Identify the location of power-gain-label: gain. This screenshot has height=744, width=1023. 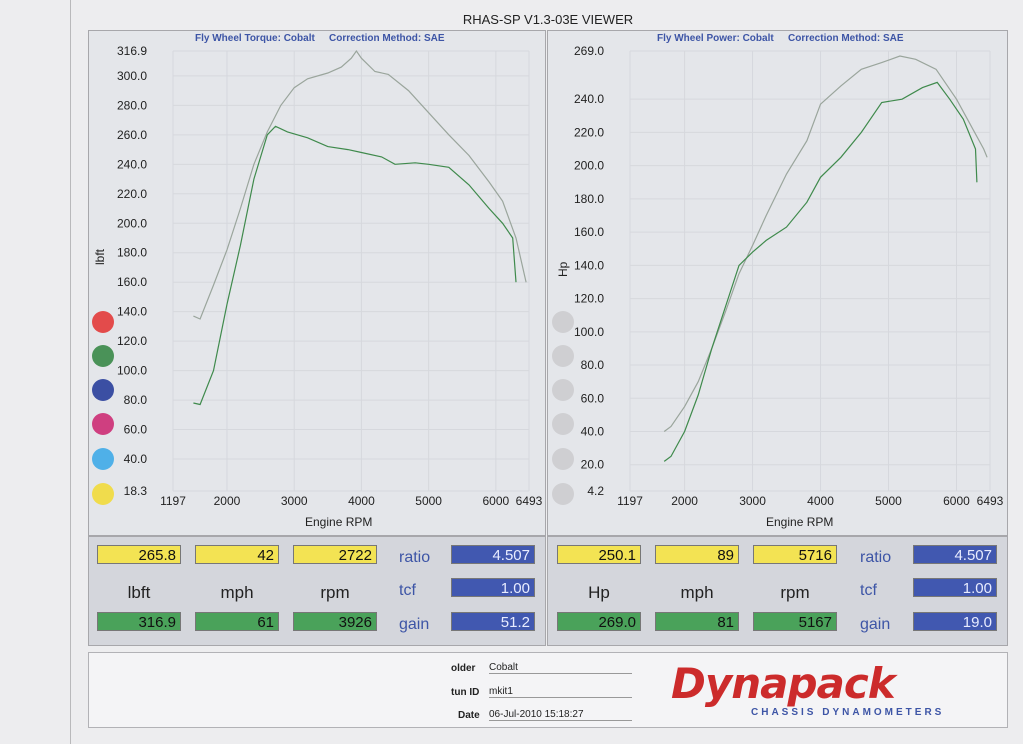
(875, 624).